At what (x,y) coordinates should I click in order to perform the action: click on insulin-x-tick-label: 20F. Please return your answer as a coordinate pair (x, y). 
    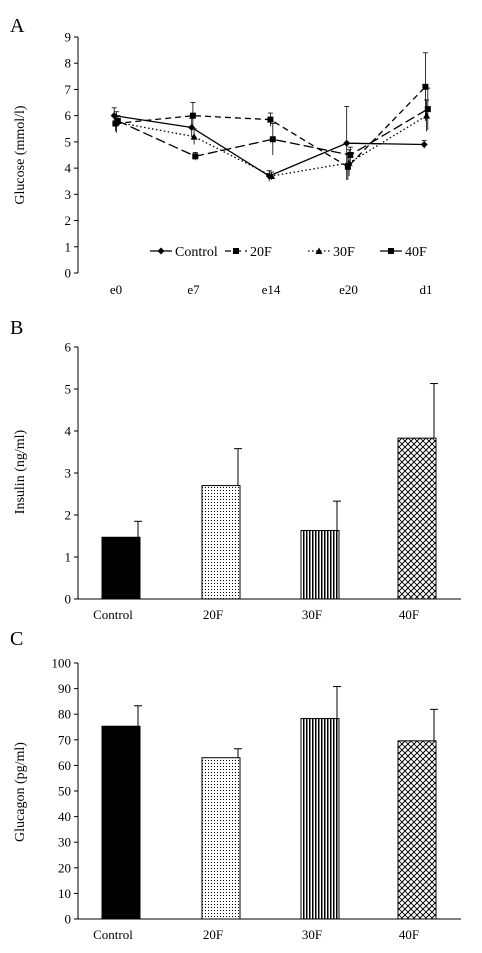
    Looking at the image, I should click on (213, 614).